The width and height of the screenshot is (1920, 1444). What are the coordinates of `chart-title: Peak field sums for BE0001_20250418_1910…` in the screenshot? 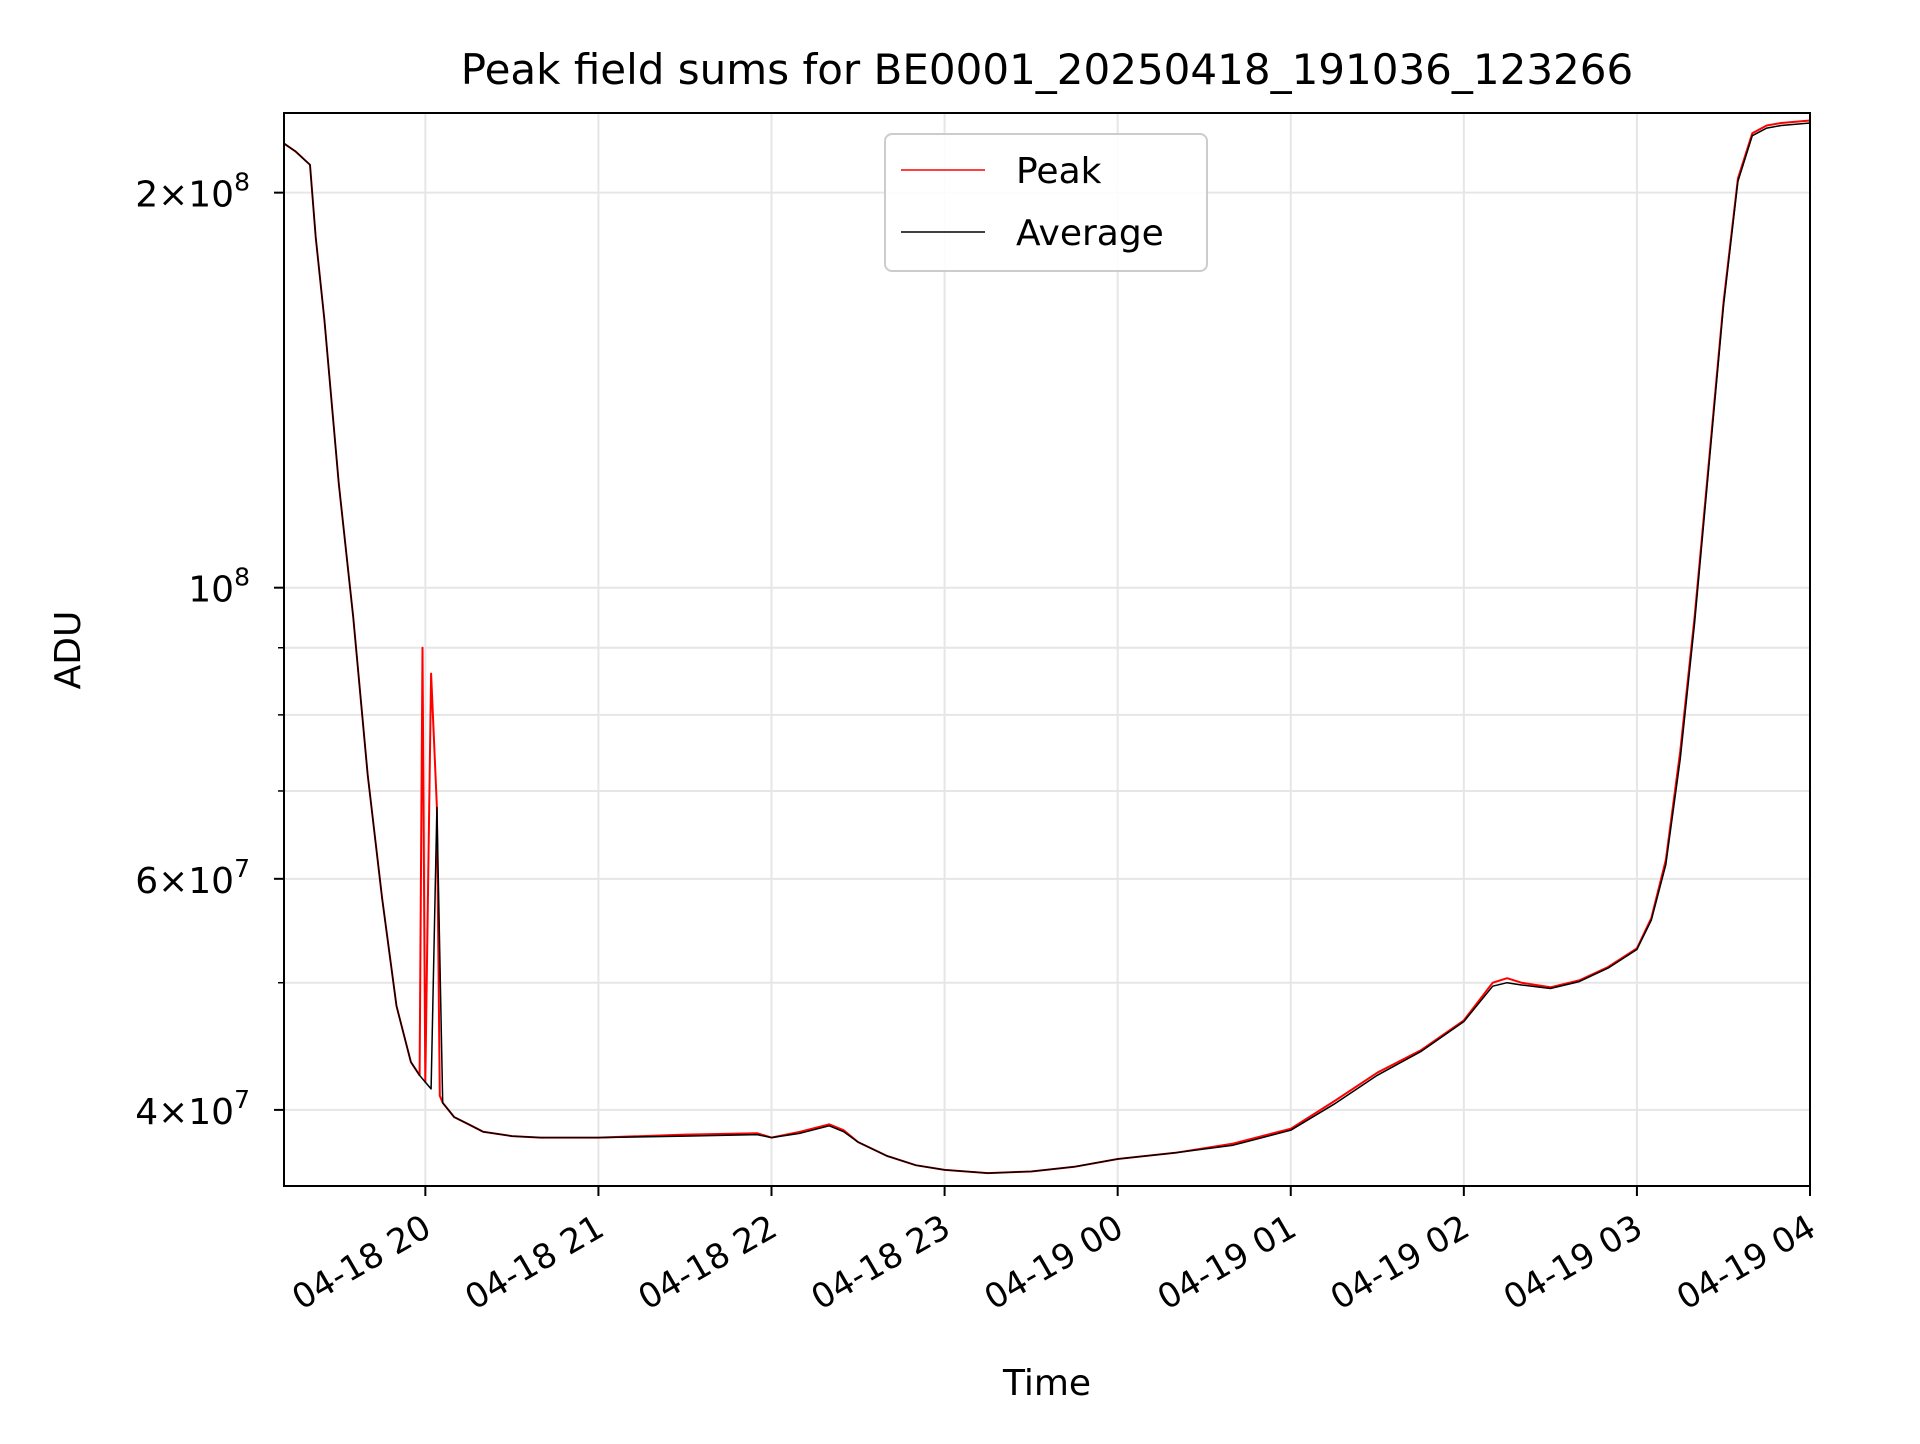 It's located at (1047, 69).